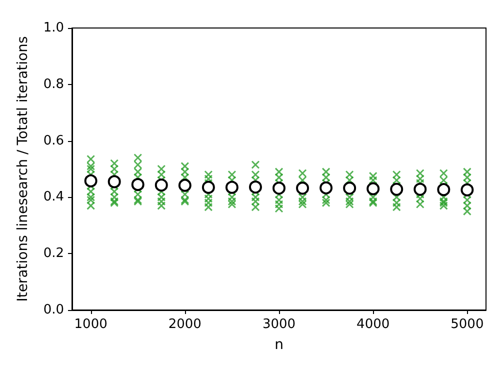 This screenshot has width=499, height=371. What do you see at coordinates (185, 324) in the screenshot?
I see `x-tick-label: 2000` at bounding box center [185, 324].